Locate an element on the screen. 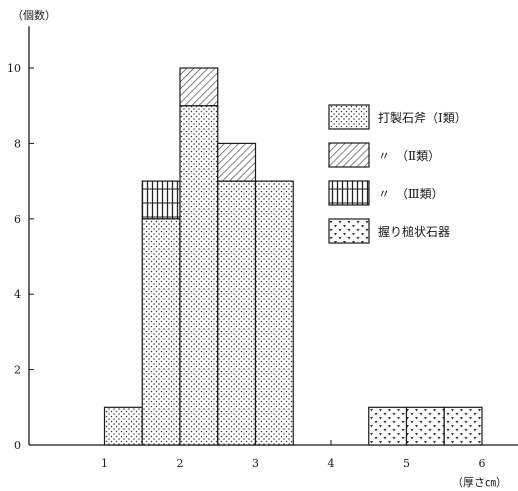 The image size is (518, 491). y-axis-title: （個数） is located at coordinates (34, 15).